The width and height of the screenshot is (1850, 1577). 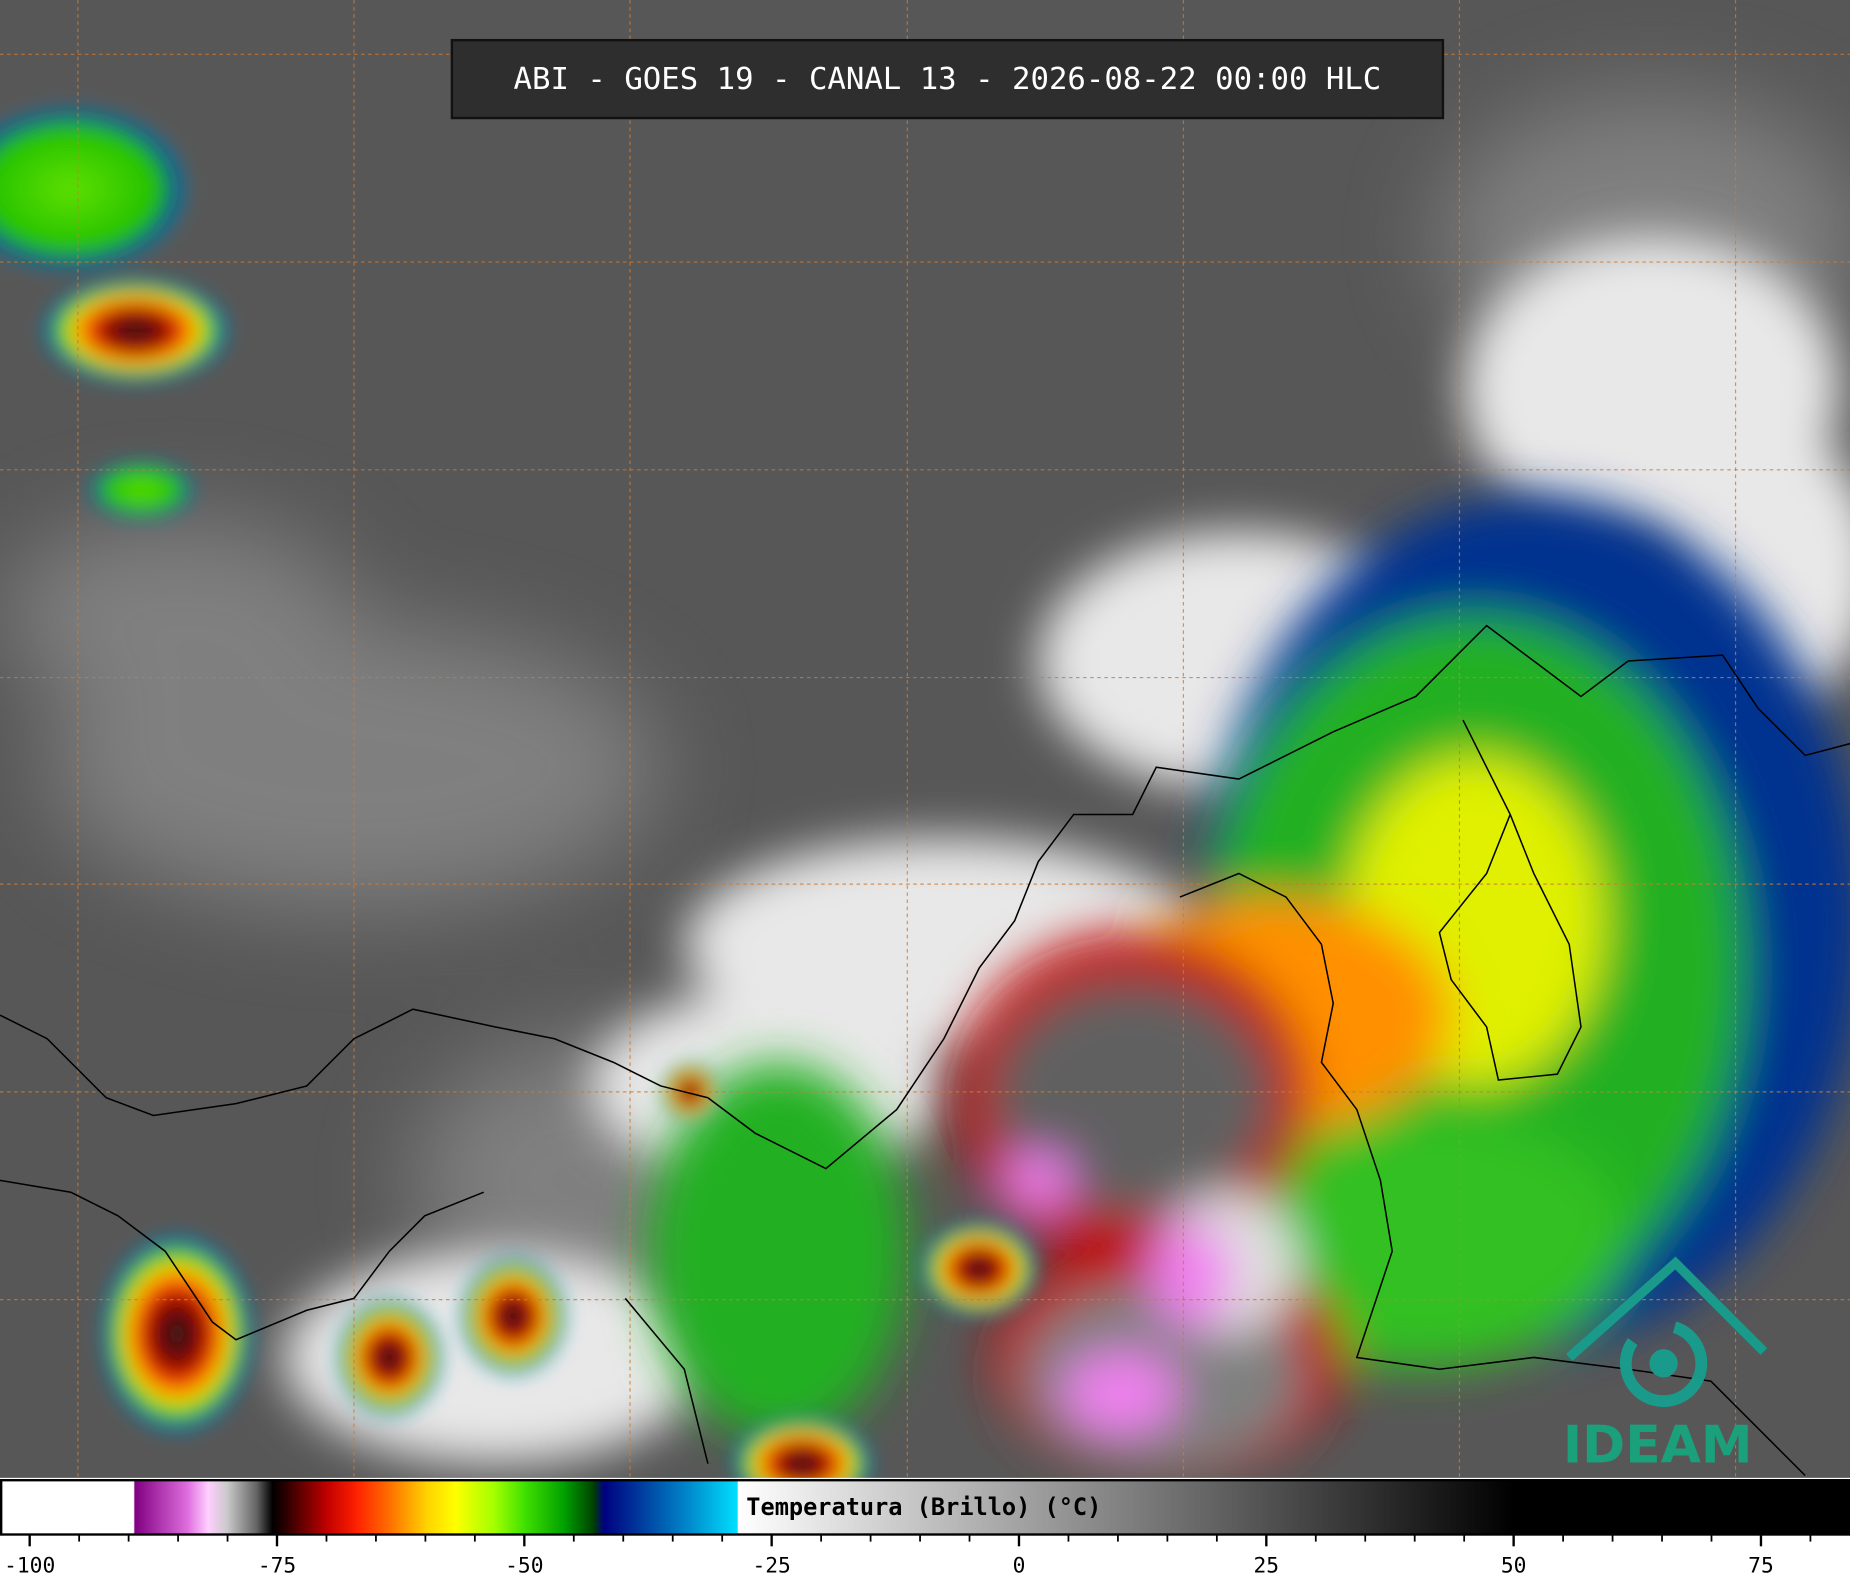 What do you see at coordinates (771, 1565) in the screenshot?
I see `tick-label: -25` at bounding box center [771, 1565].